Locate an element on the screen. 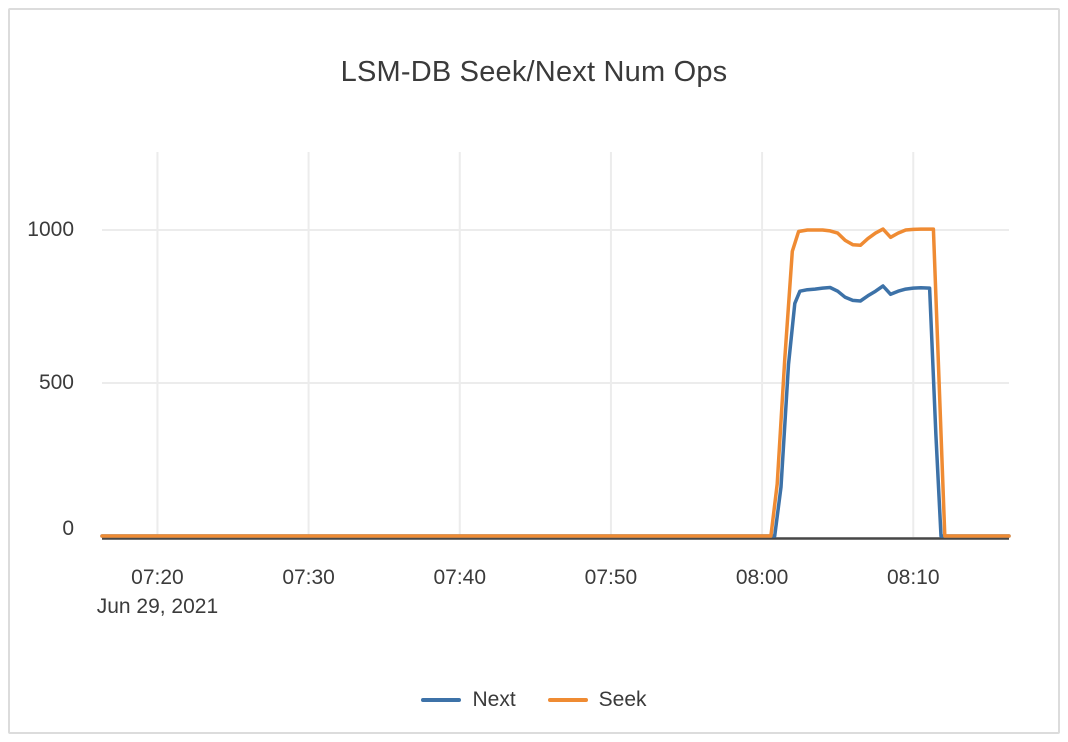  y-tick-label: 500 is located at coordinates (56, 382).